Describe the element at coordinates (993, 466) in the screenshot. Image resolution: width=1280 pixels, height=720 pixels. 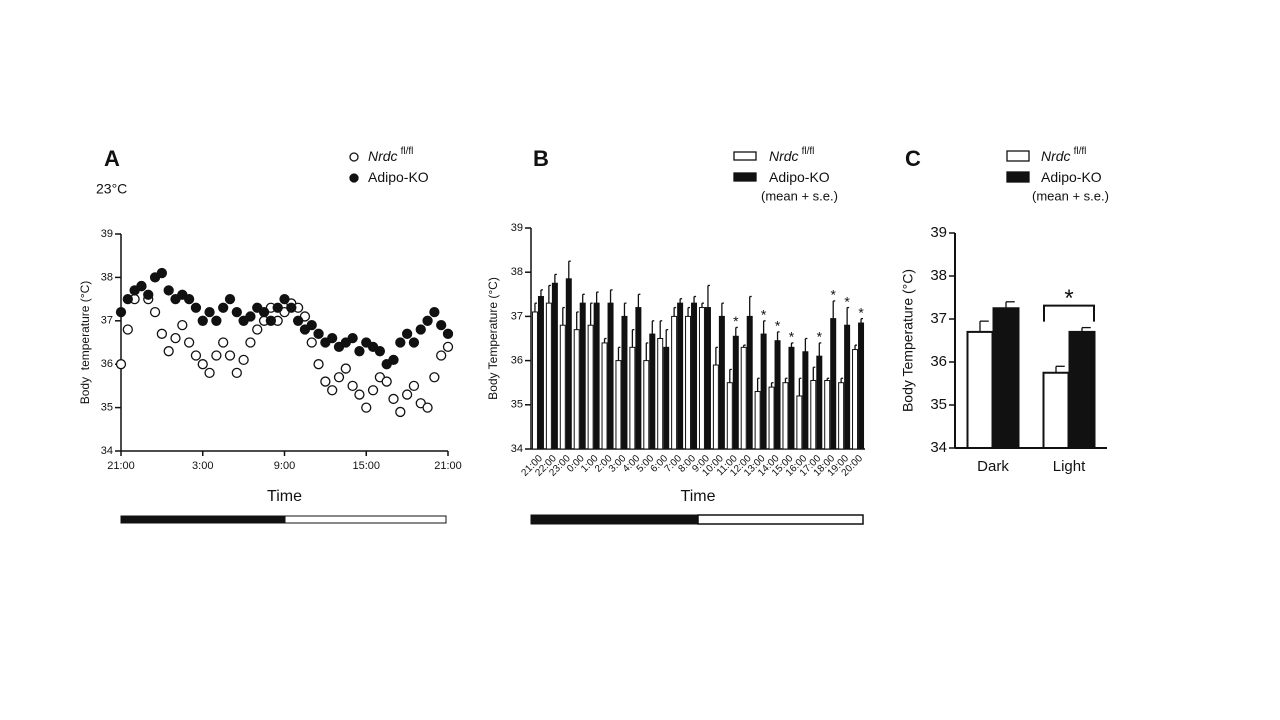
I see `x-tick-label: Dark` at that location.